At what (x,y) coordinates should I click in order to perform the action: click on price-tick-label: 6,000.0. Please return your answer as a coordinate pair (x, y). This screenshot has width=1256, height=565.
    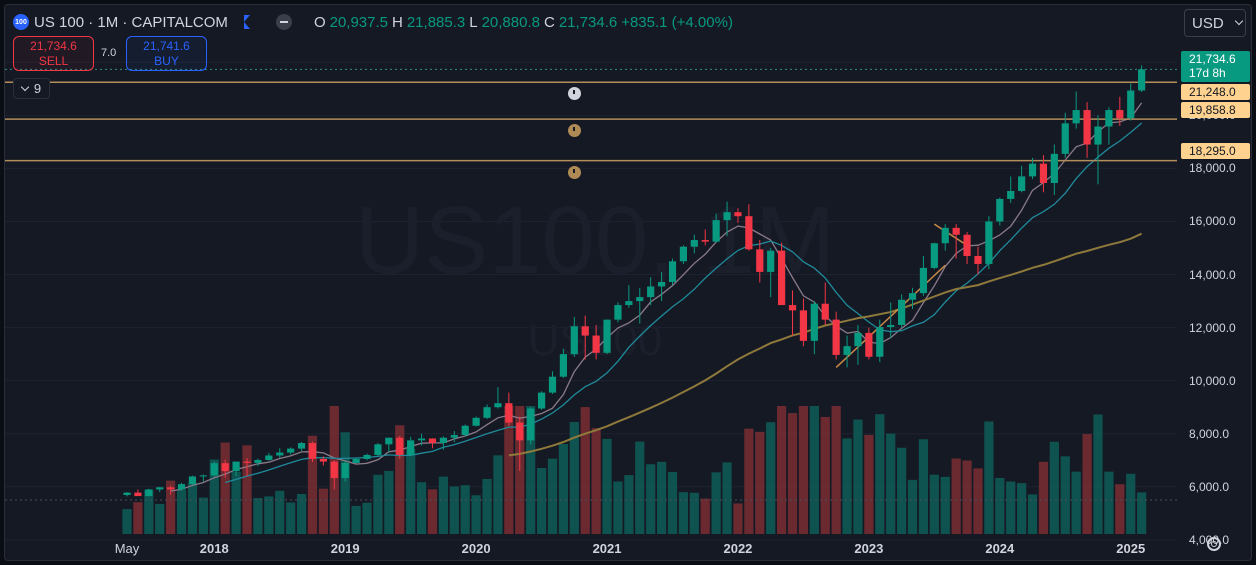
    Looking at the image, I should click on (1209, 486).